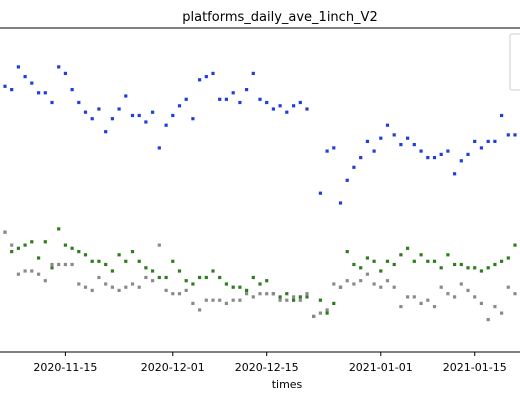  I want to click on legend-box, so click(514, 62).